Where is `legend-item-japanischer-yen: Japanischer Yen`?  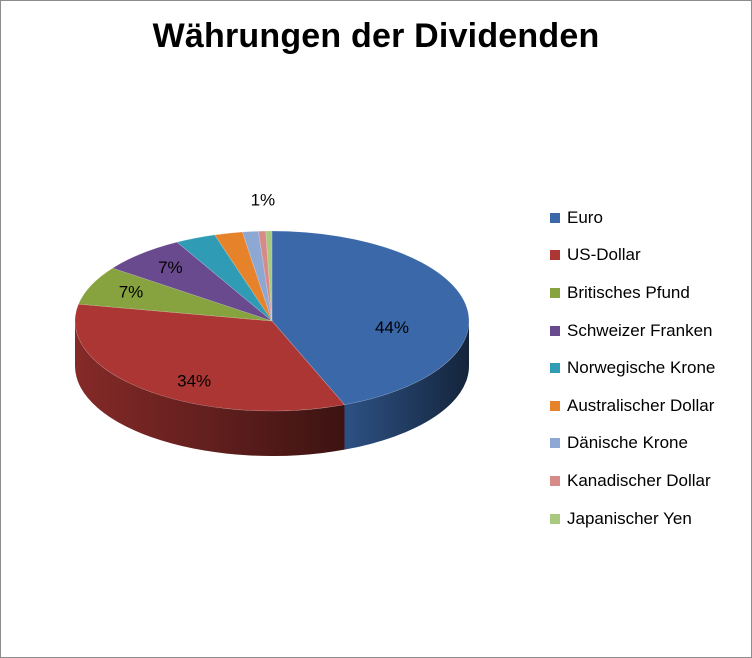
legend-item-japanischer-yen: Japanischer Yen is located at coordinates (632, 519).